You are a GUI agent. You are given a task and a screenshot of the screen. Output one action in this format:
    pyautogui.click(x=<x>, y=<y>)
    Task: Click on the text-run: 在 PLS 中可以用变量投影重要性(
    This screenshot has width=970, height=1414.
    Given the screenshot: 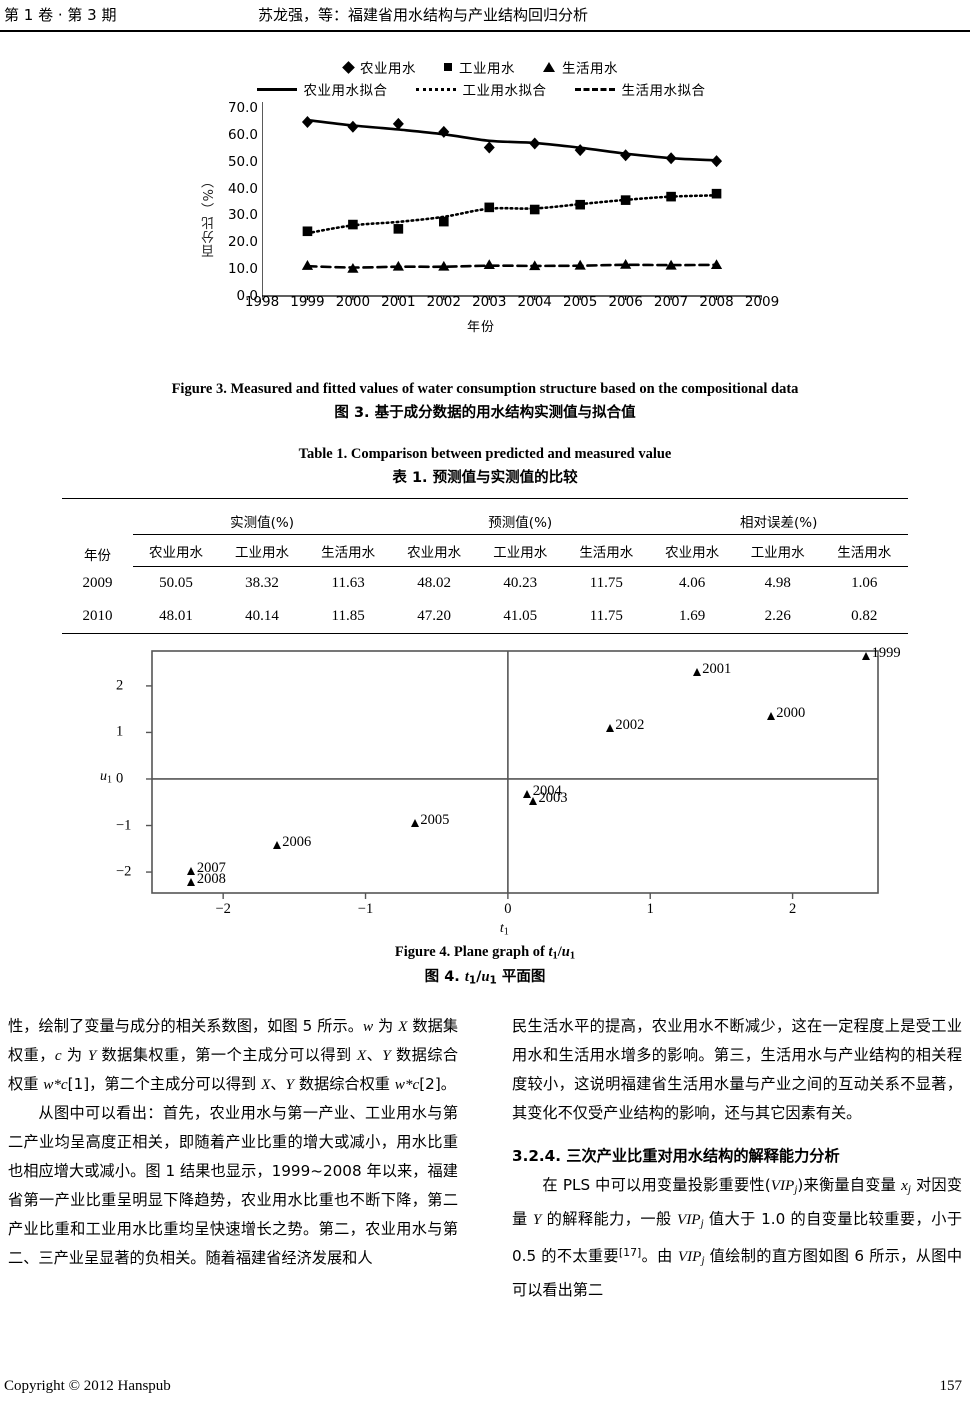 What is the action you would take?
    pyautogui.click(x=656, y=1185)
    